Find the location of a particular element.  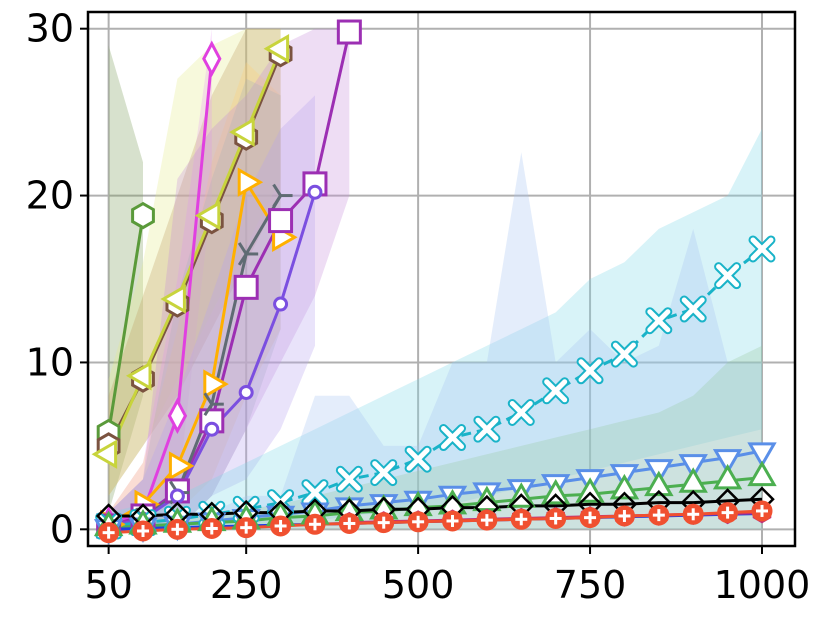

marker-s8-p6 is located at coordinates (315, 493).